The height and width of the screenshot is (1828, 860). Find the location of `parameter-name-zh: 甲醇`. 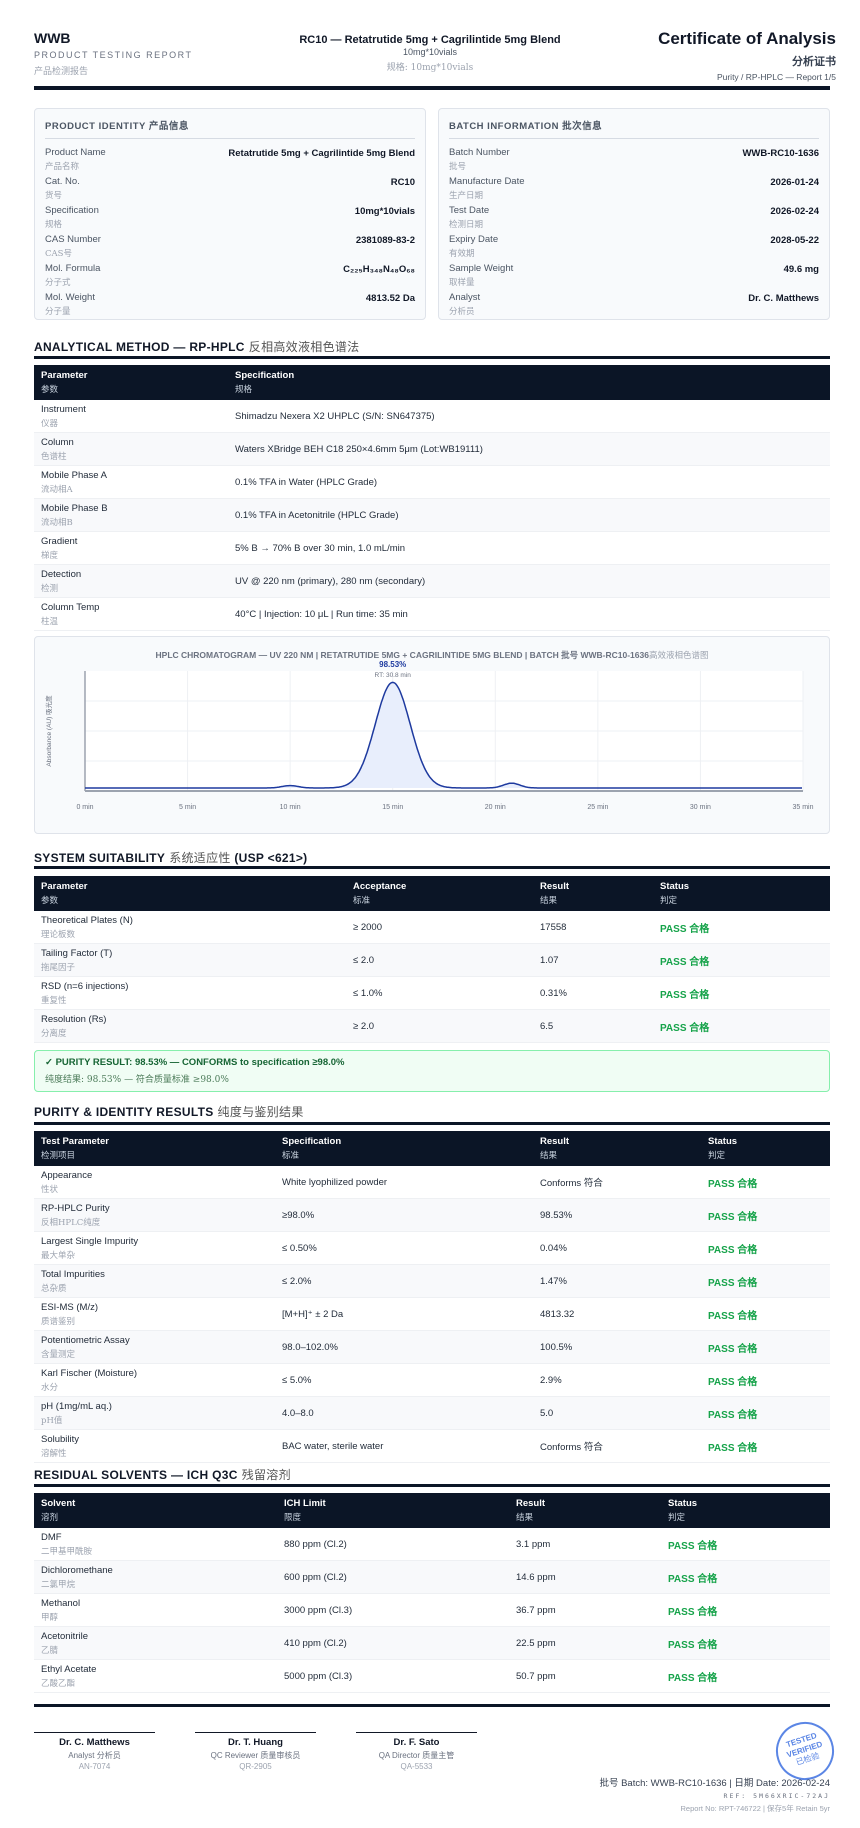

parameter-name-zh: 甲醇 is located at coordinates (50, 1618).